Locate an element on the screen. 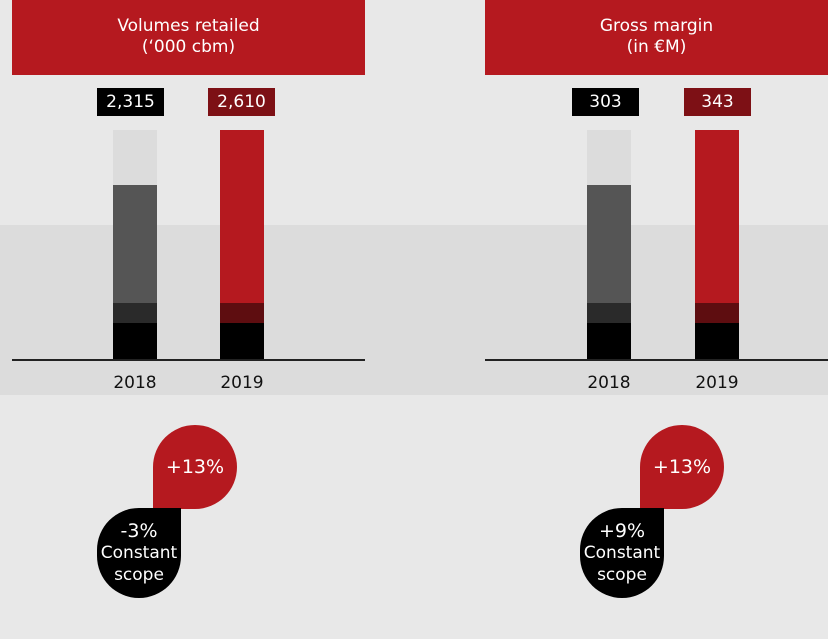  panel-title: Volumes retailed (‘000 cbm) is located at coordinates (188, 37).